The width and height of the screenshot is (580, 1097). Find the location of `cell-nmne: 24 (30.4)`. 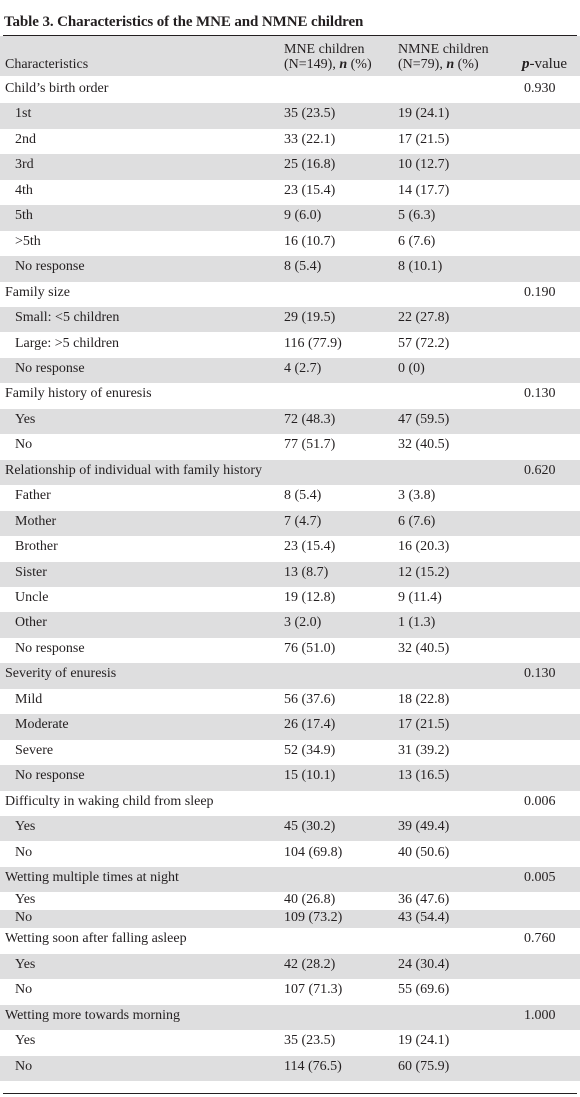

cell-nmne: 24 (30.4) is located at coordinates (424, 964).